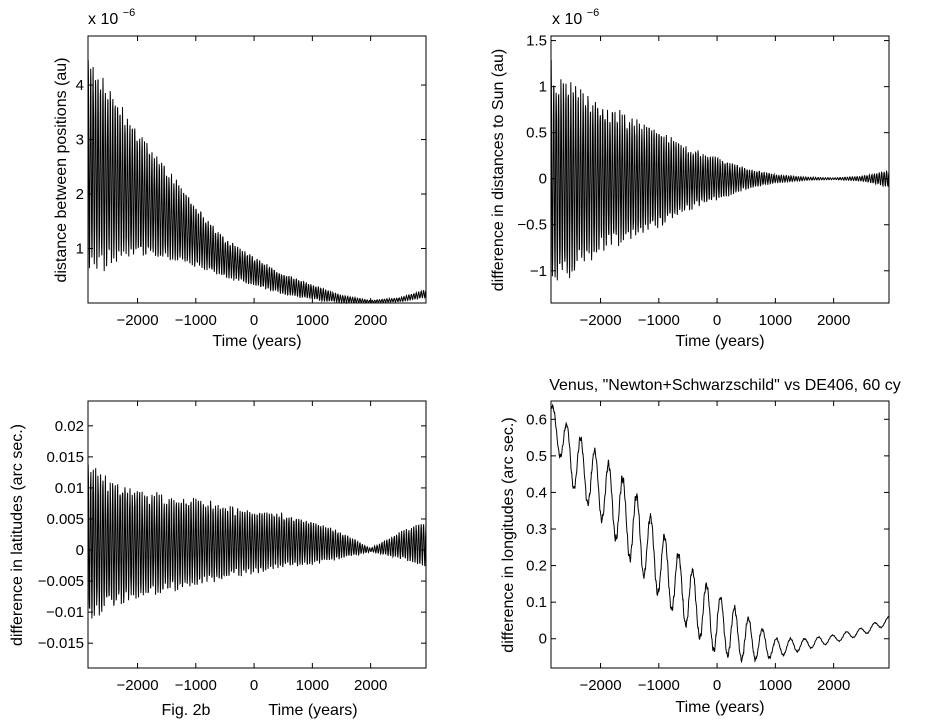 The height and width of the screenshot is (720, 926). What do you see at coordinates (498, 170) in the screenshot?
I see `y-axis-label: difference in distances to Sun (au)` at bounding box center [498, 170].